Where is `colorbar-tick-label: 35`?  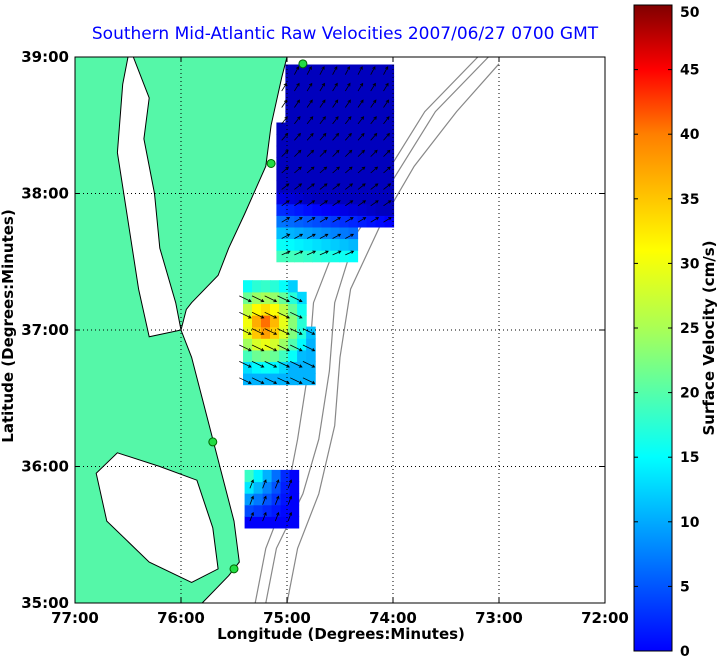 colorbar-tick-label: 35 is located at coordinates (689, 200).